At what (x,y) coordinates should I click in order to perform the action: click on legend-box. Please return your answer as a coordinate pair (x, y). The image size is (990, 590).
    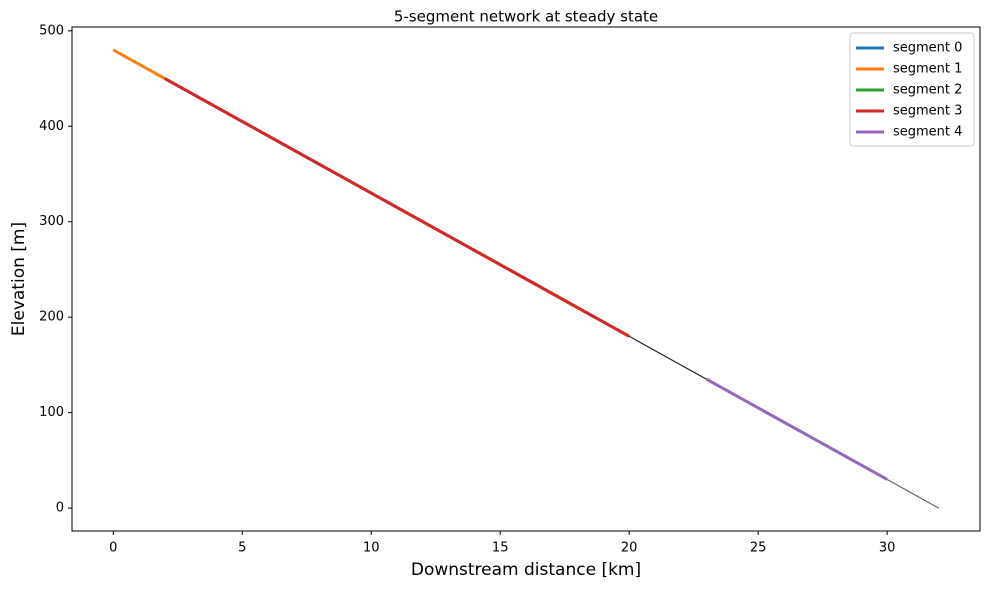
    Looking at the image, I should click on (912, 89).